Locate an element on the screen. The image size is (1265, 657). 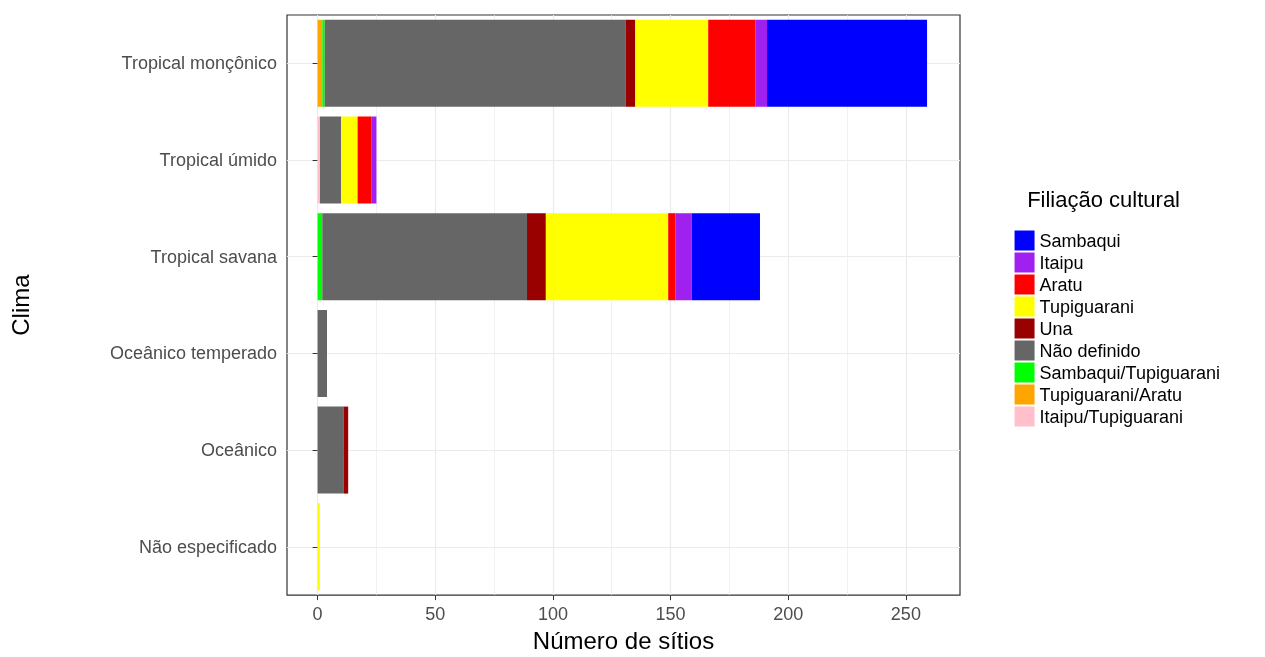
y-tick-label: Oceânico is located at coordinates (238, 450).